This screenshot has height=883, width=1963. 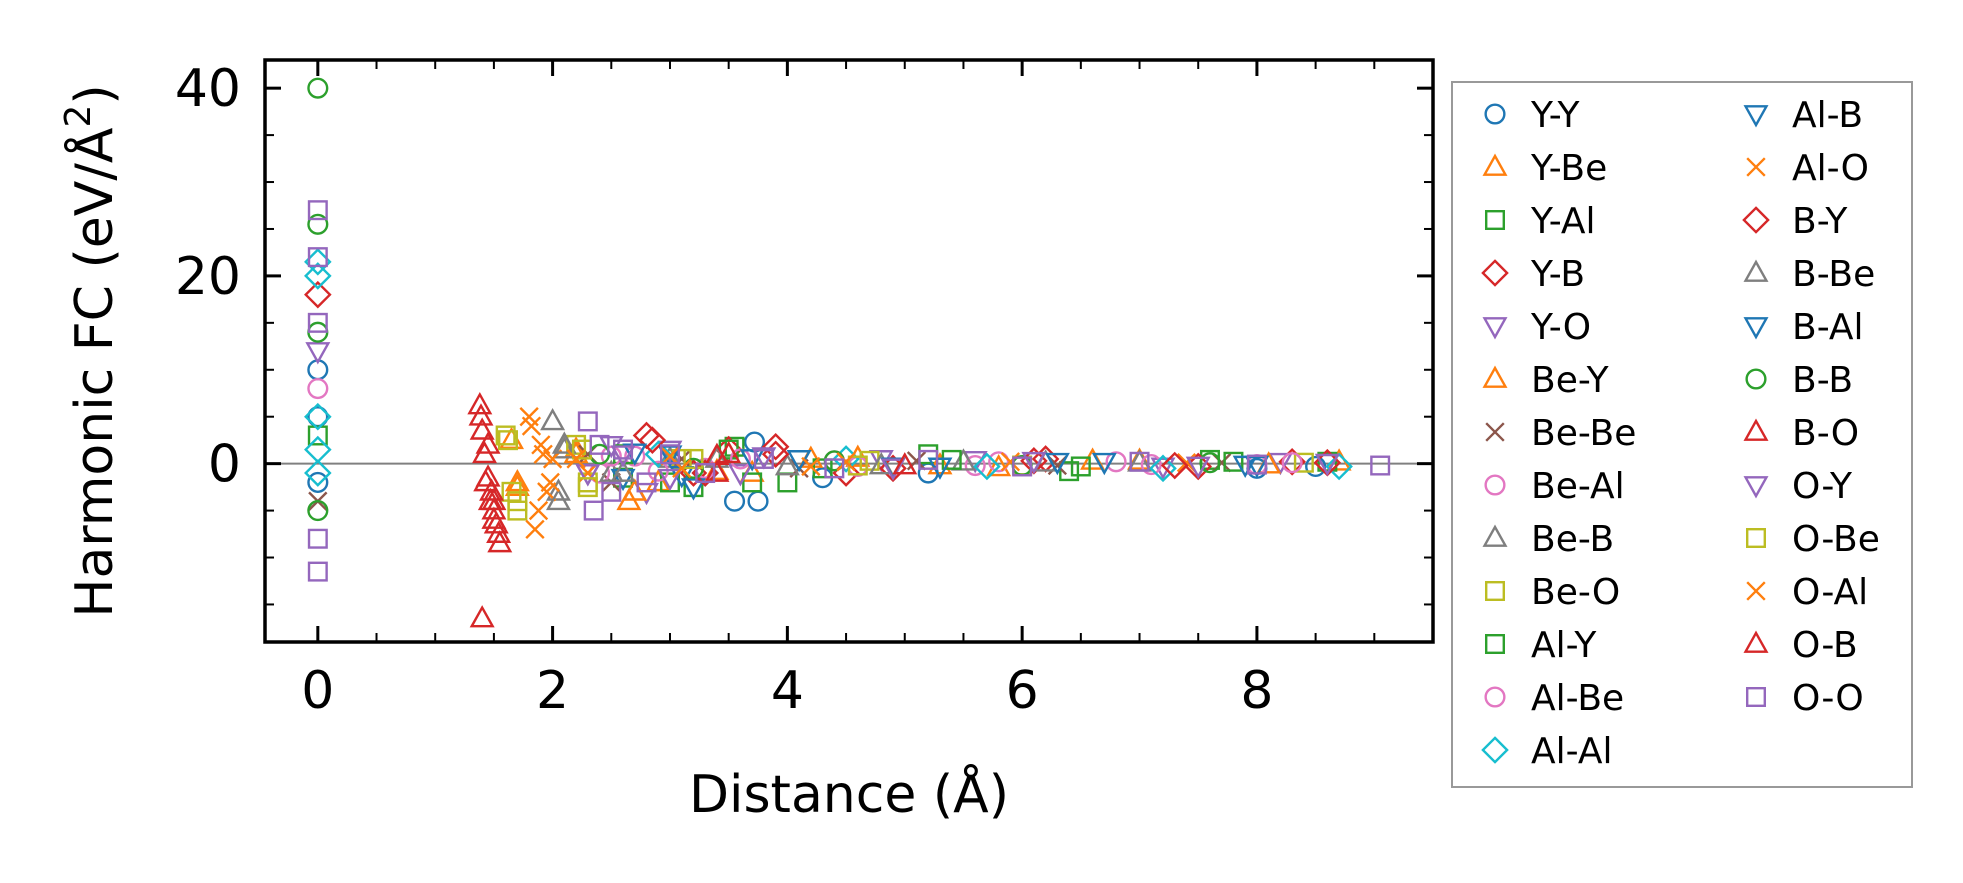 I want to click on legend-item-o-y: O-Y, so click(x=1798, y=486).